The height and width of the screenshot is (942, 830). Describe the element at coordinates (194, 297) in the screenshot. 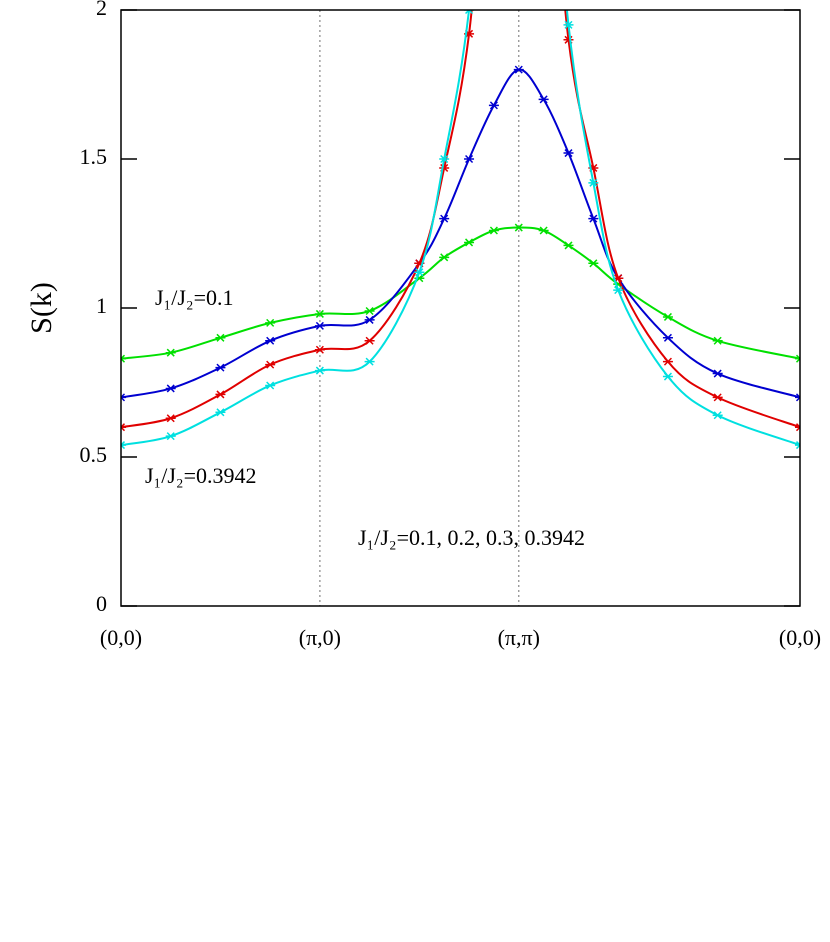

I see `annotation: J₁/J₂=0.1` at that location.